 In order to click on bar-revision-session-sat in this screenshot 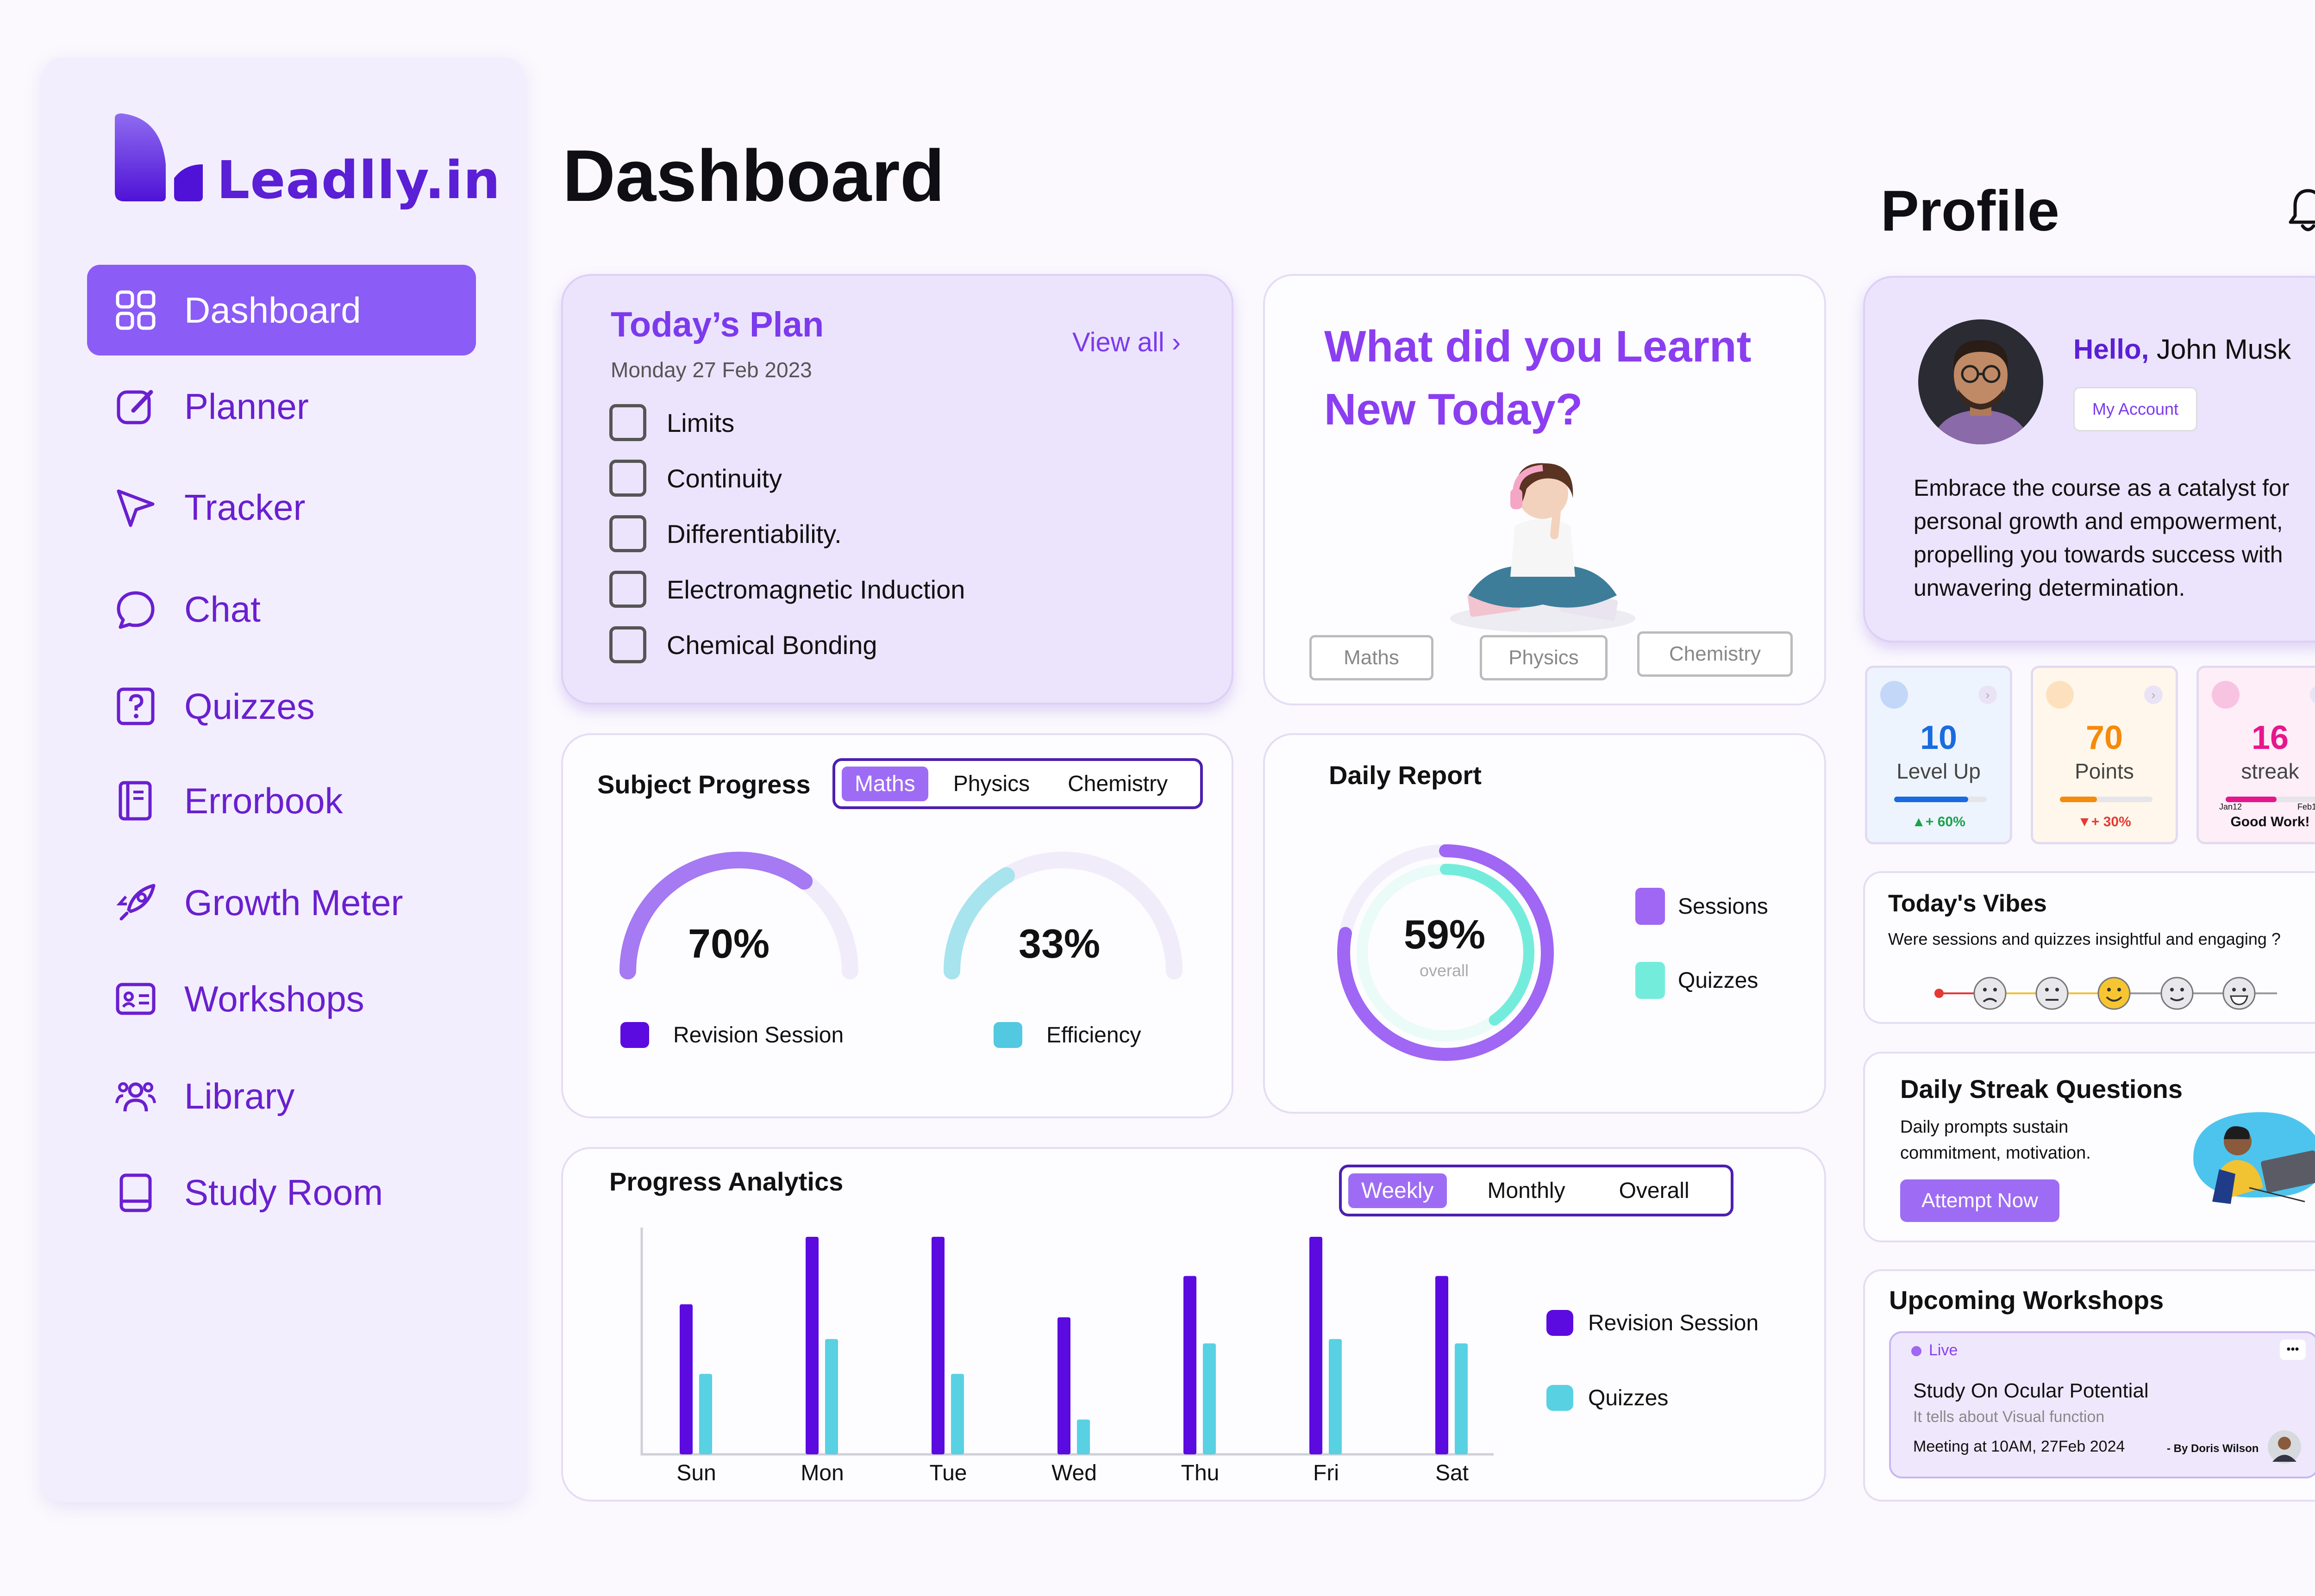, I will do `click(1441, 1365)`.